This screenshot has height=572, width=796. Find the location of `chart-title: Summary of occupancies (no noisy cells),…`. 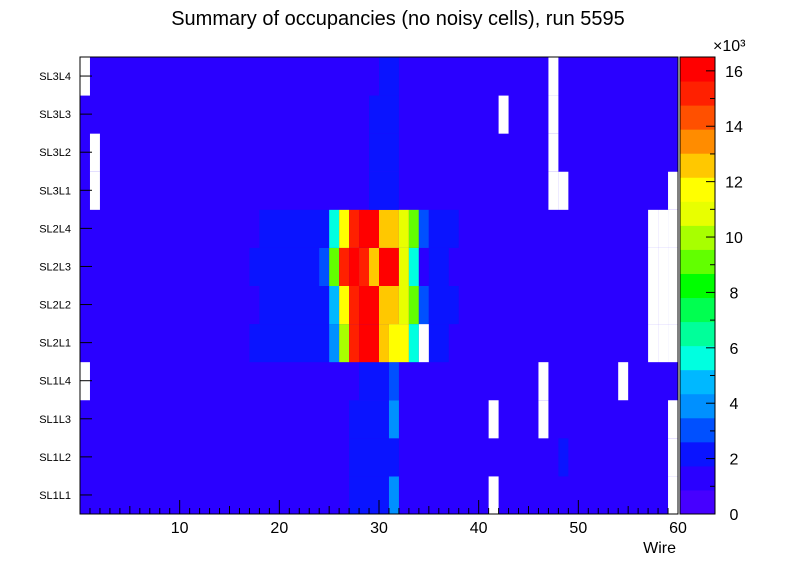

chart-title: Summary of occupancies (no noisy cells),… is located at coordinates (398, 19).